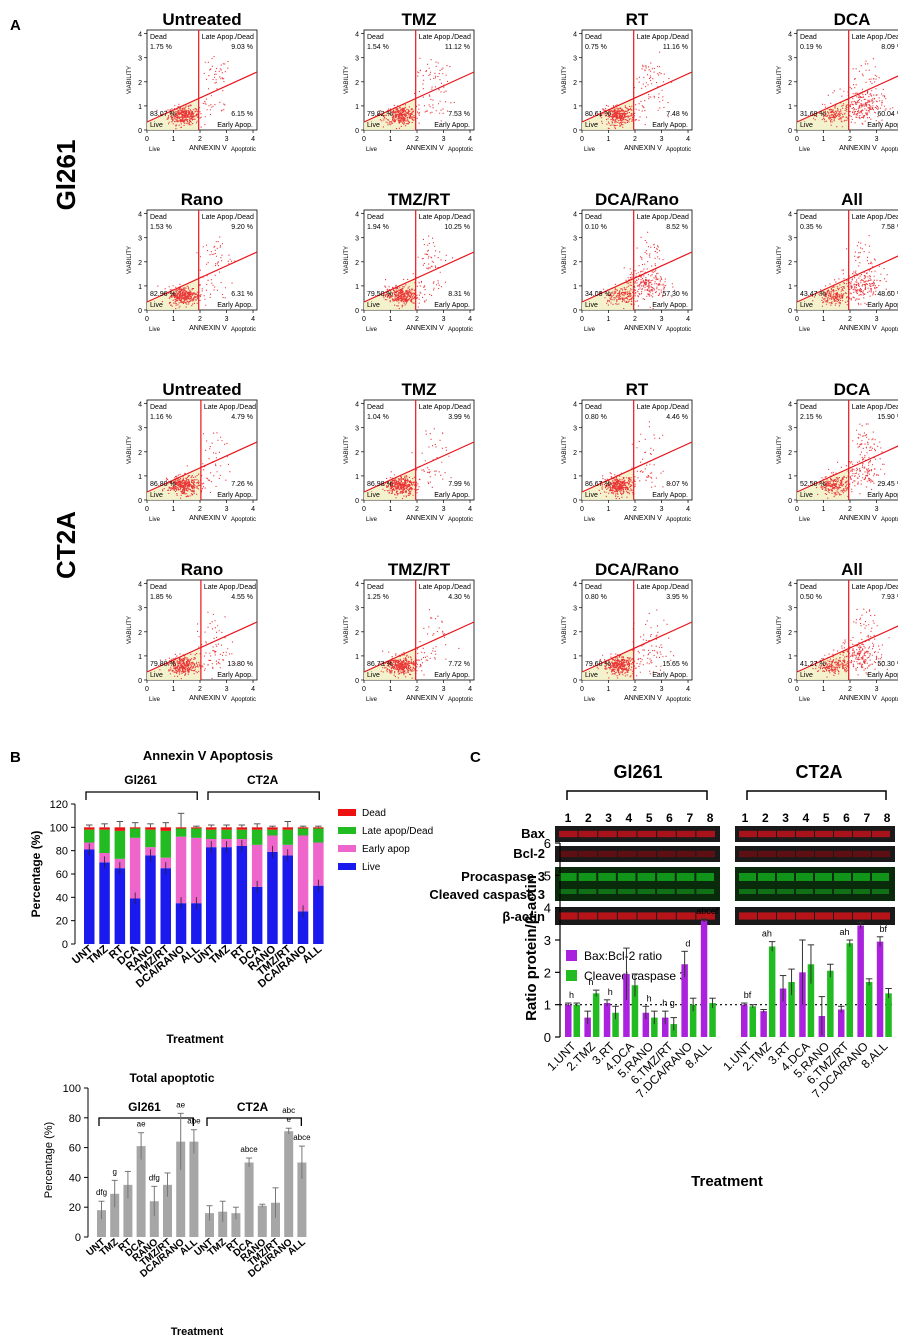 This screenshot has height=1339, width=898. Describe the element at coordinates (419, 647) in the screenshot. I see `quadrant-diagonal-gate` at that location.